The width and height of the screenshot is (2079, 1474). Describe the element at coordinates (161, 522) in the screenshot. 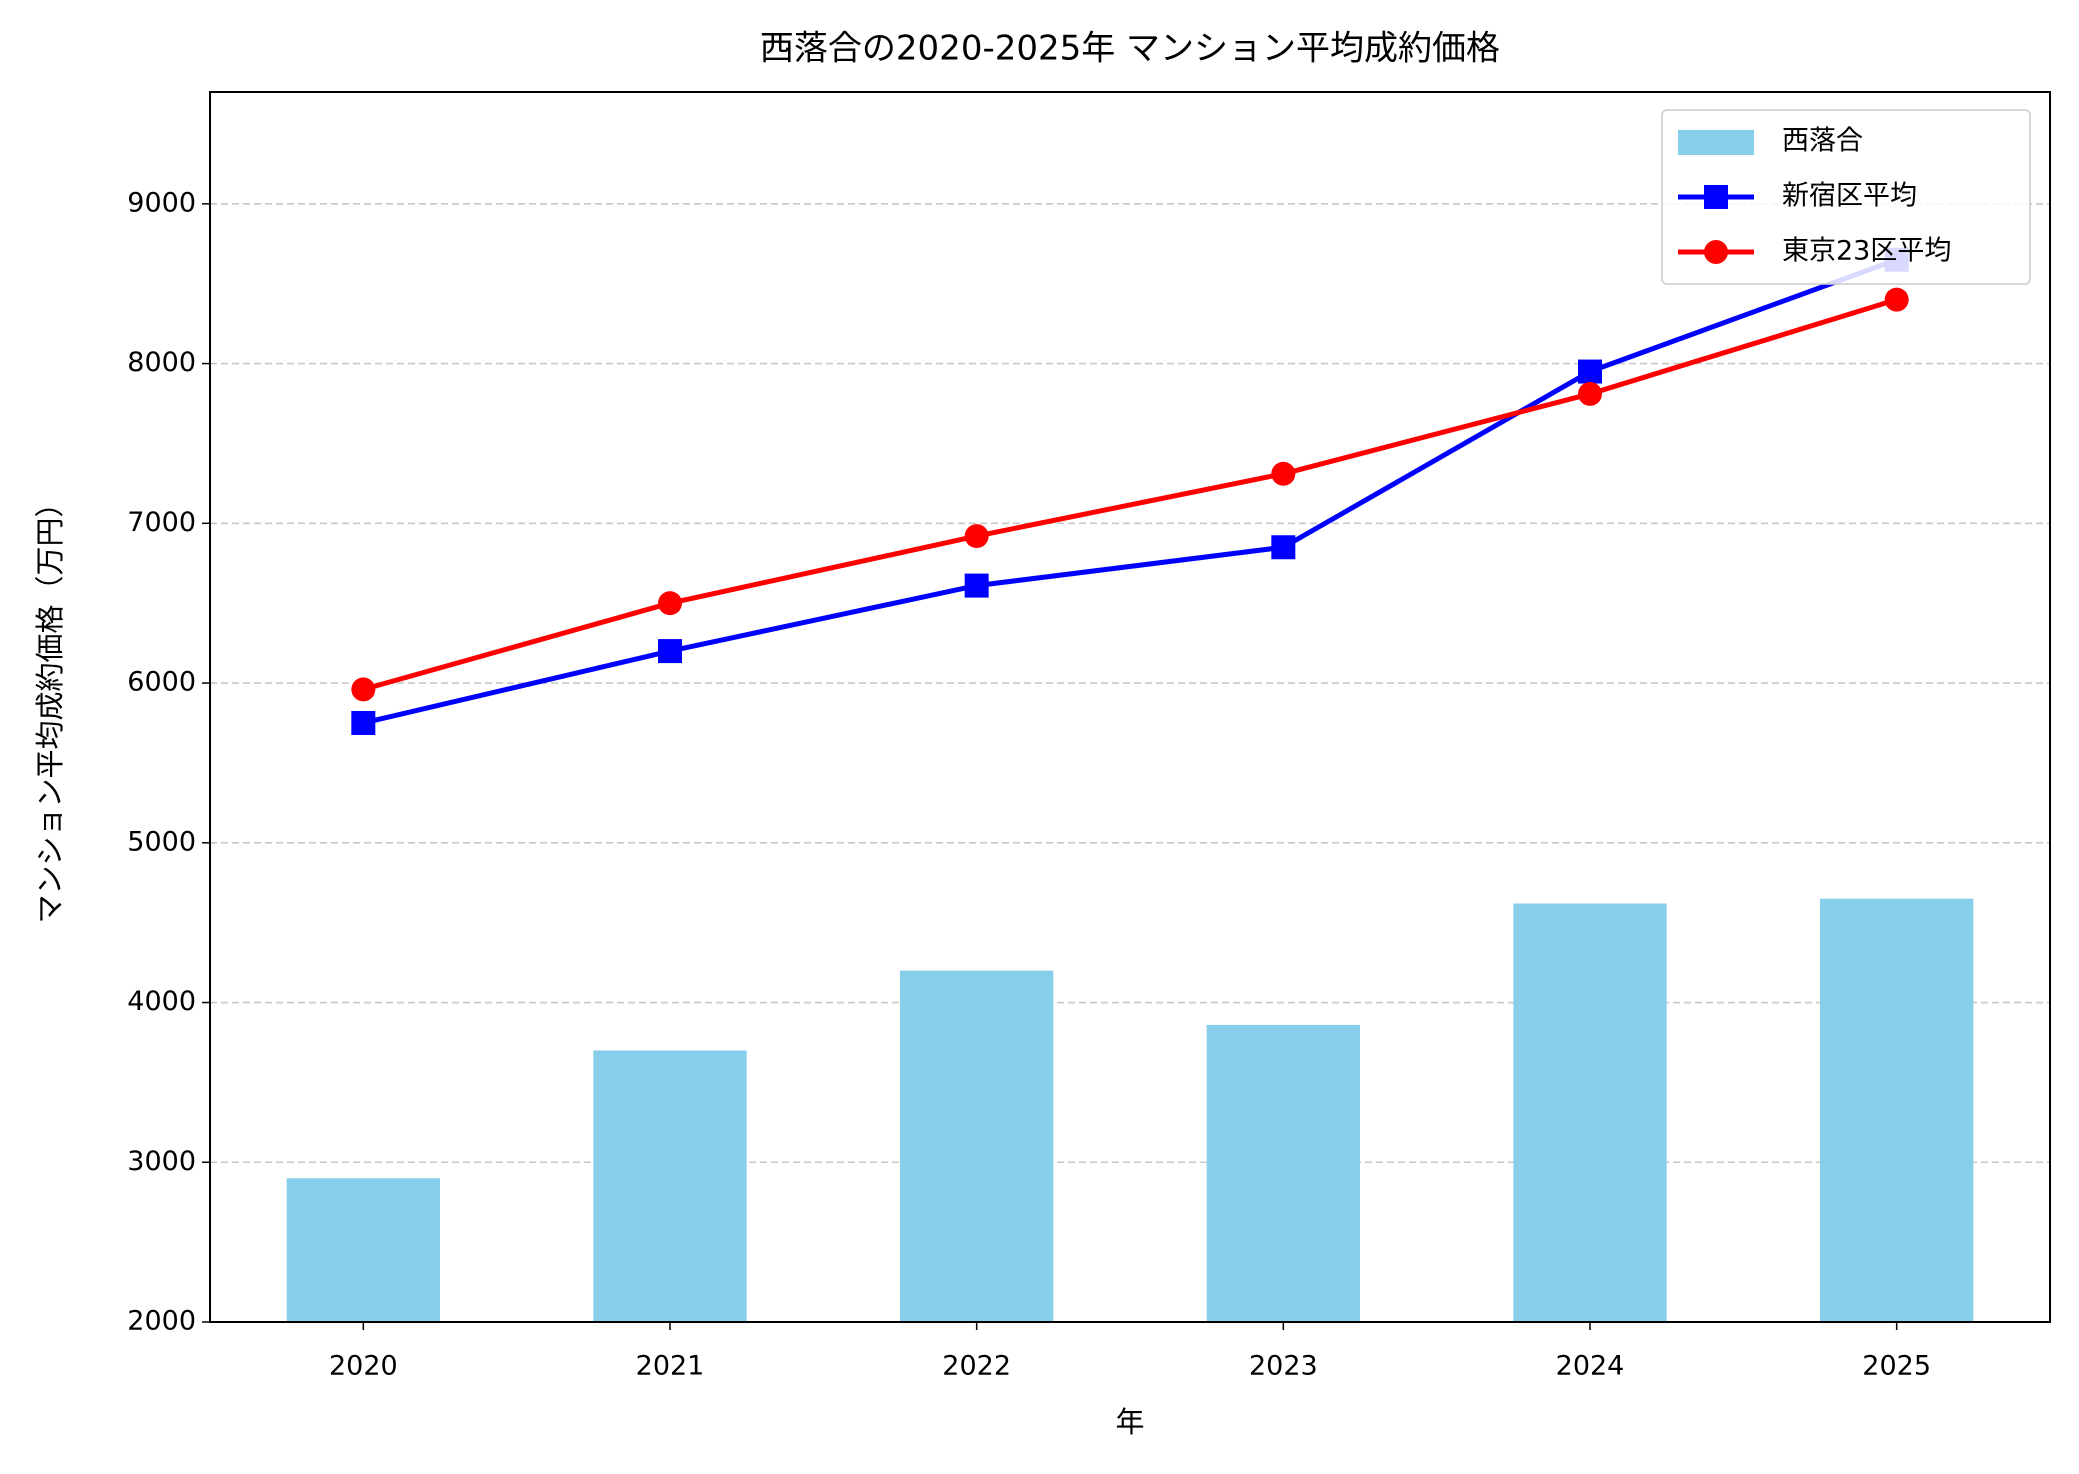

I see `y-tick-label: 7000` at that location.